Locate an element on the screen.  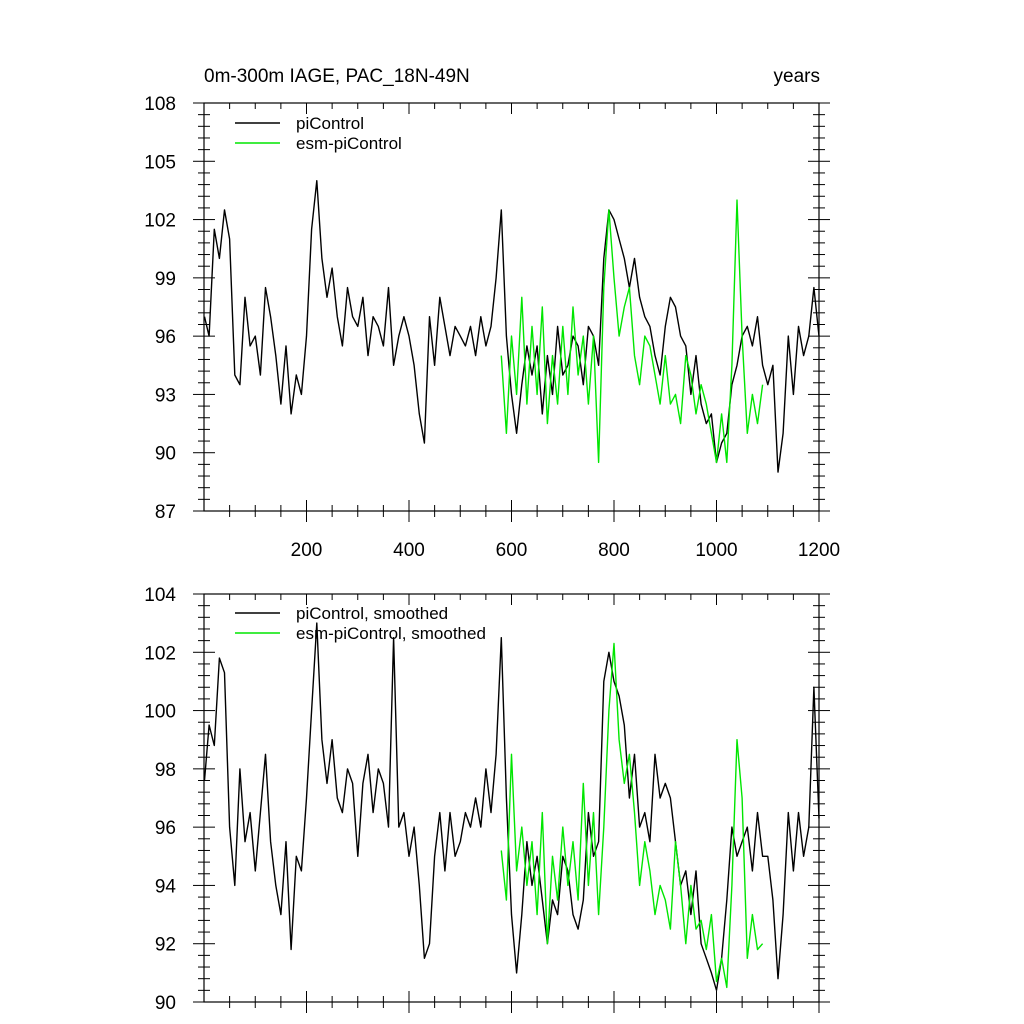
legend-label-picontrol-smoothed: piControl, smoothed is located at coordinates (372, 613).